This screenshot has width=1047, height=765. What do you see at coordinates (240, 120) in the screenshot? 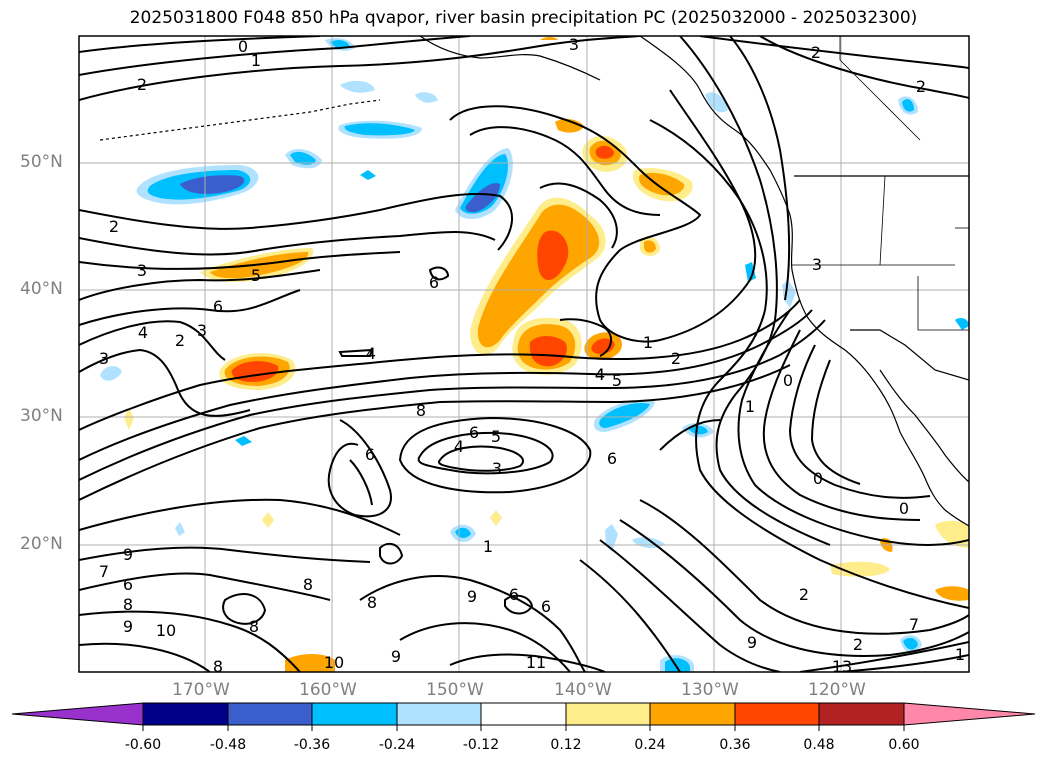
I see `coastline-aleutians` at bounding box center [240, 120].